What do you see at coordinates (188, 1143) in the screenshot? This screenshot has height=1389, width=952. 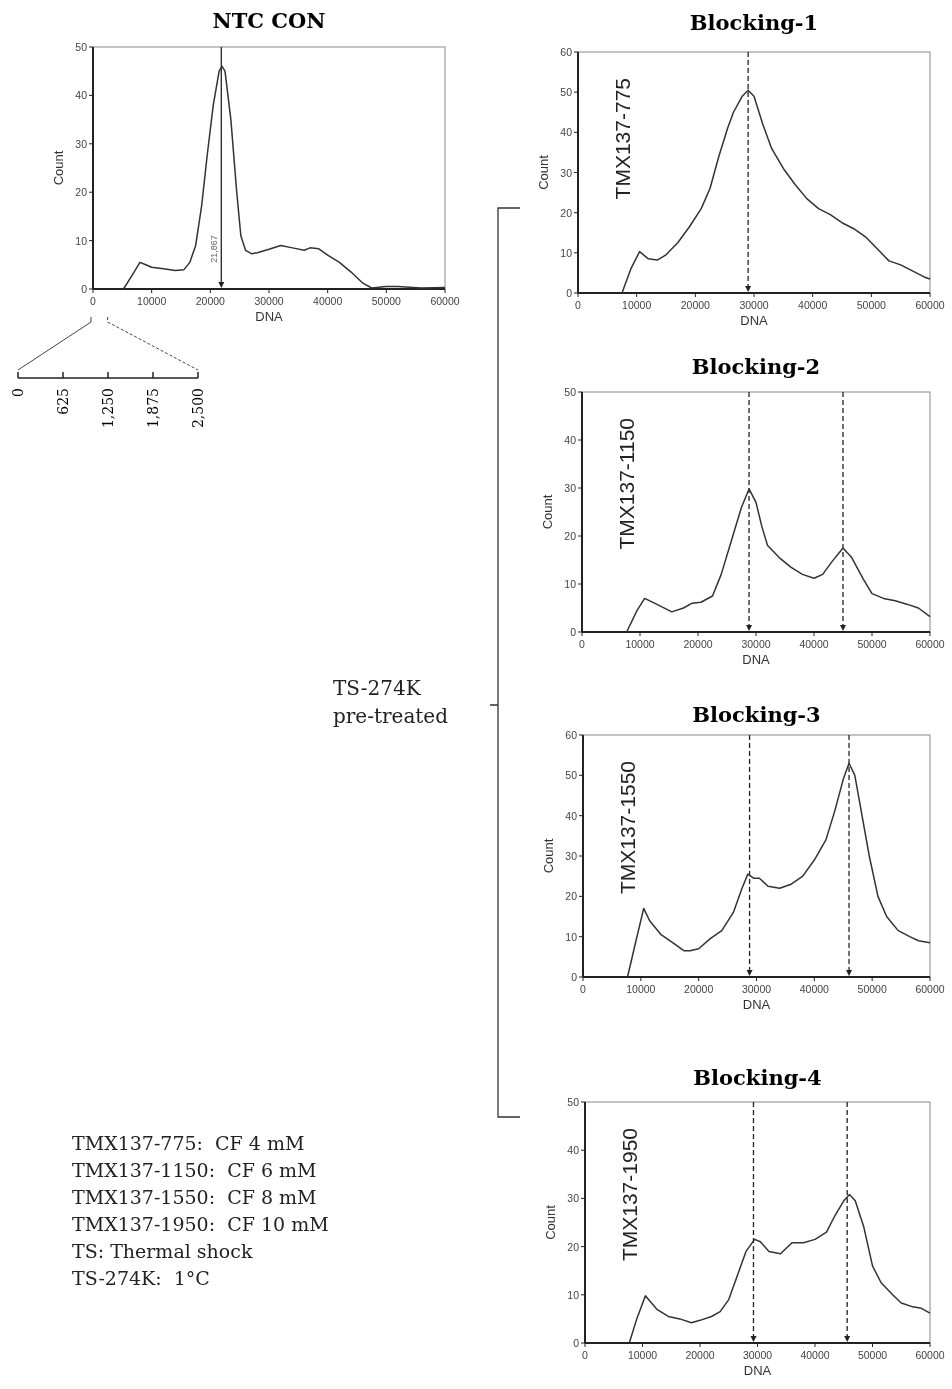 I see `text: TMX137-775: CF 4 mM` at bounding box center [188, 1143].